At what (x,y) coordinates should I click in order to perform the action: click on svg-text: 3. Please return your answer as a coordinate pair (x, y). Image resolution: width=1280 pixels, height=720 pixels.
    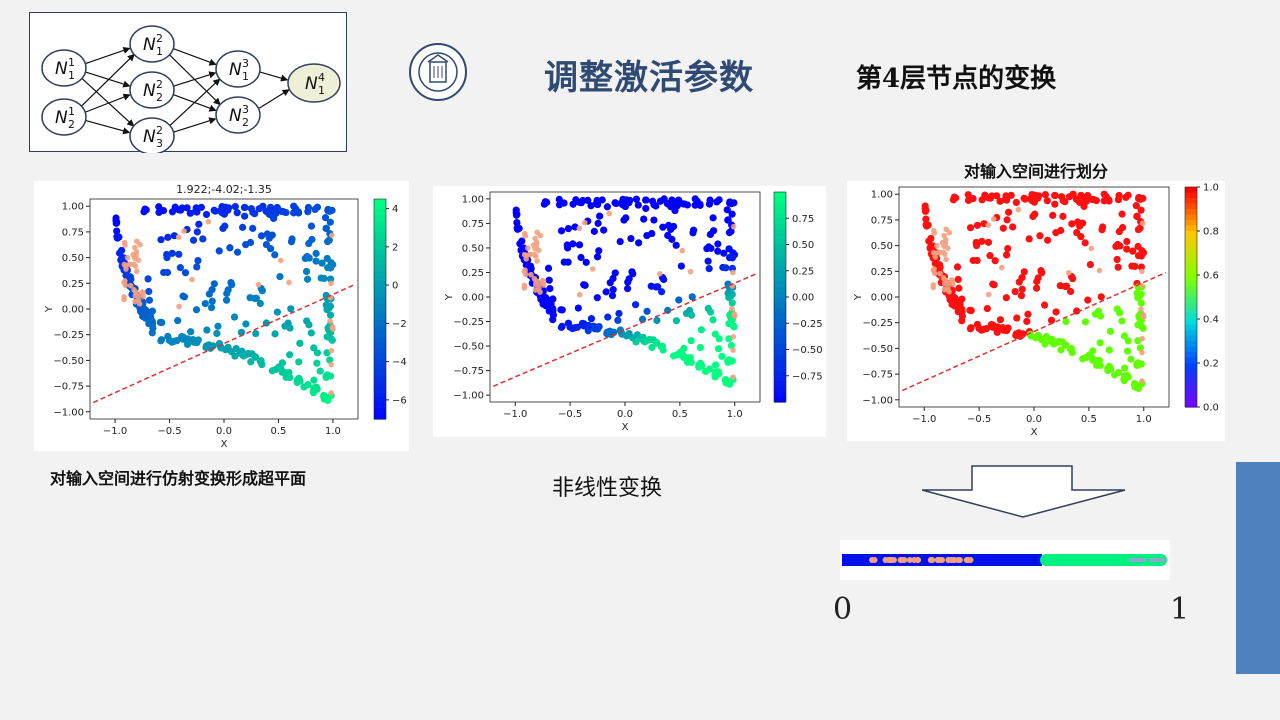
    Looking at the image, I should click on (245, 63).